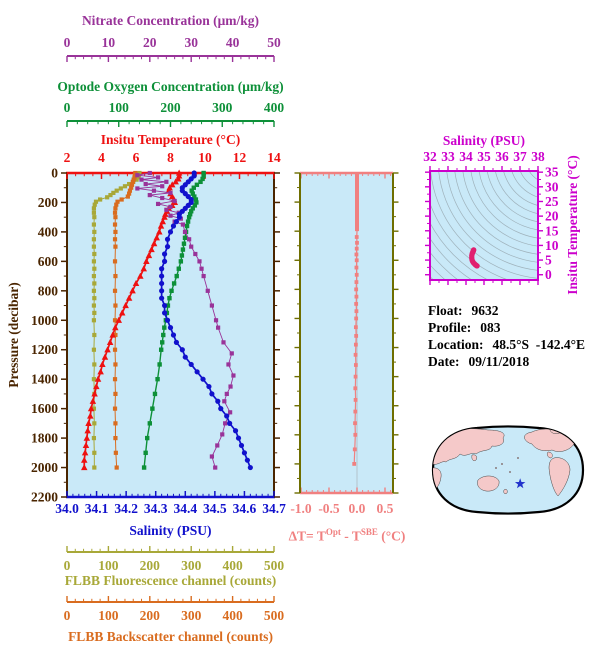 This screenshot has height=662, width=608. Describe the element at coordinates (67, 157) in the screenshot. I see `svg-text: 2` at that location.